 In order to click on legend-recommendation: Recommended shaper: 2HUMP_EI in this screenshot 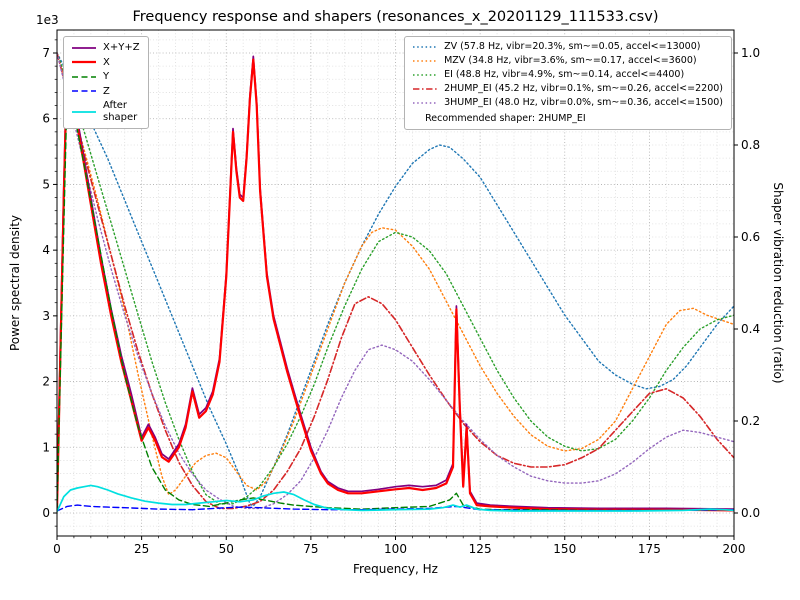, I will do `click(505, 118)`.